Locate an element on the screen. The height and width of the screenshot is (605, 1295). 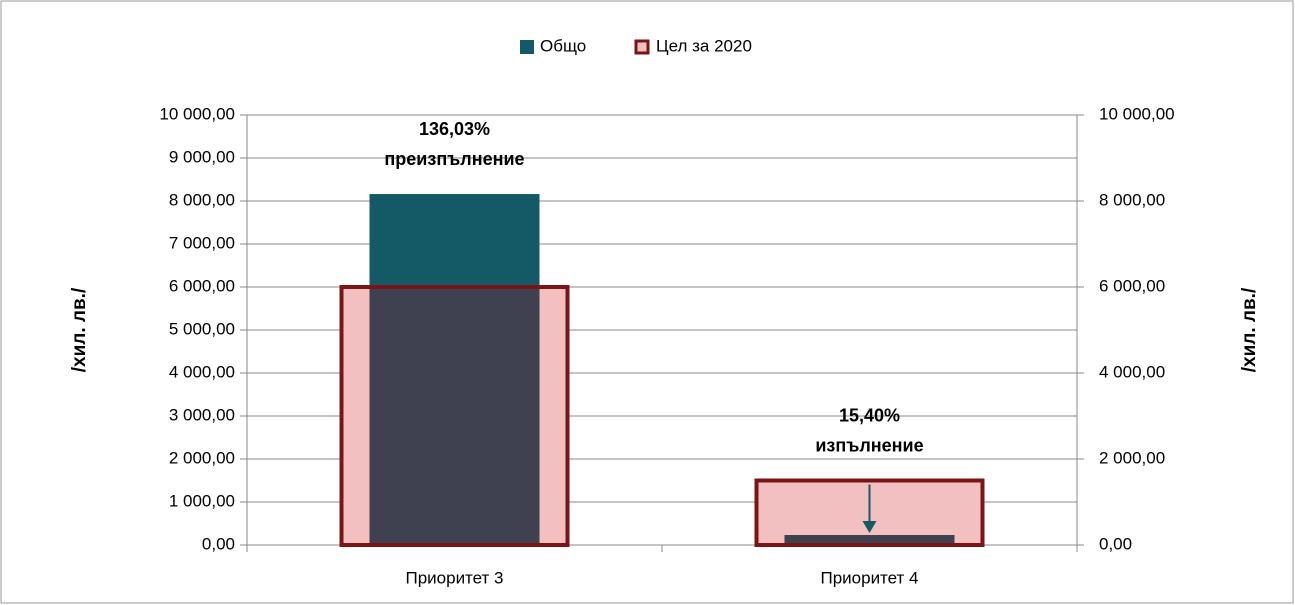
y-tick-label: 4 000,00 is located at coordinates (202, 371).